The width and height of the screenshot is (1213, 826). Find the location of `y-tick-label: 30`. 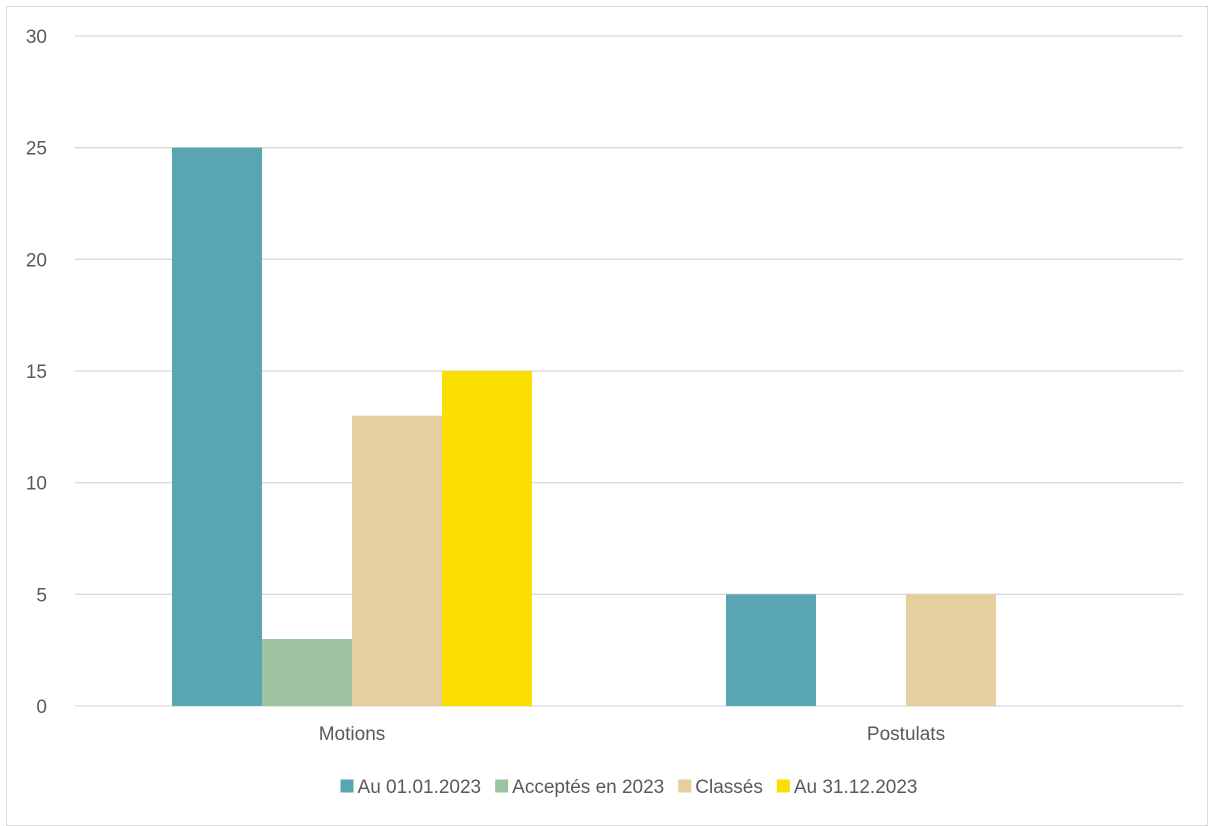

y-tick-label: 30 is located at coordinates (36, 37).